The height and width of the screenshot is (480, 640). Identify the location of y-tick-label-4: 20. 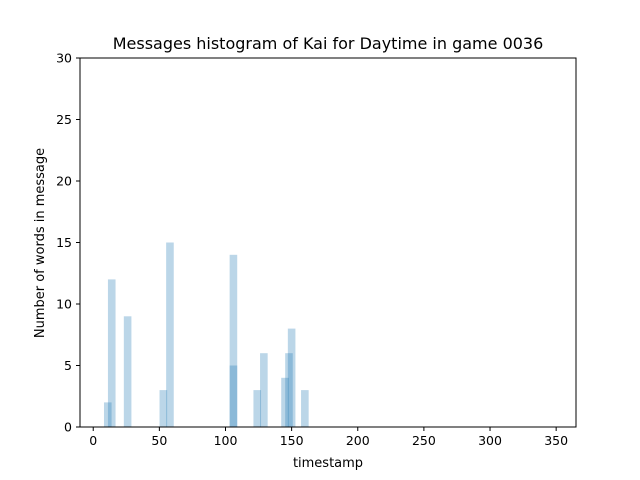
(64, 181).